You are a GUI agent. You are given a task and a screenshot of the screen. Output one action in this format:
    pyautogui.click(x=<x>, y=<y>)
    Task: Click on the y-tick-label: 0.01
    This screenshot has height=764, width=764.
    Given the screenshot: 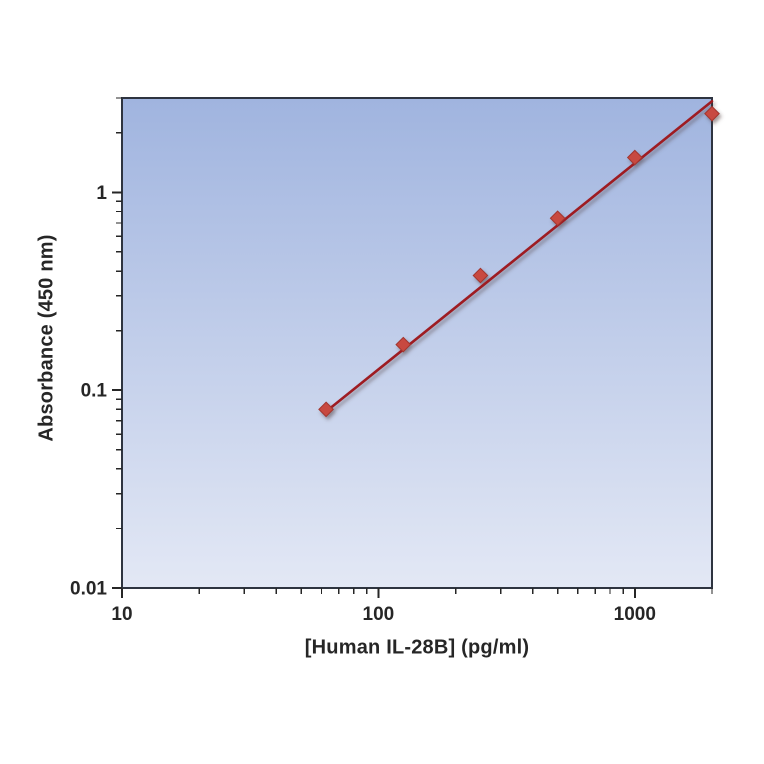 What is the action you would take?
    pyautogui.click(x=88, y=589)
    